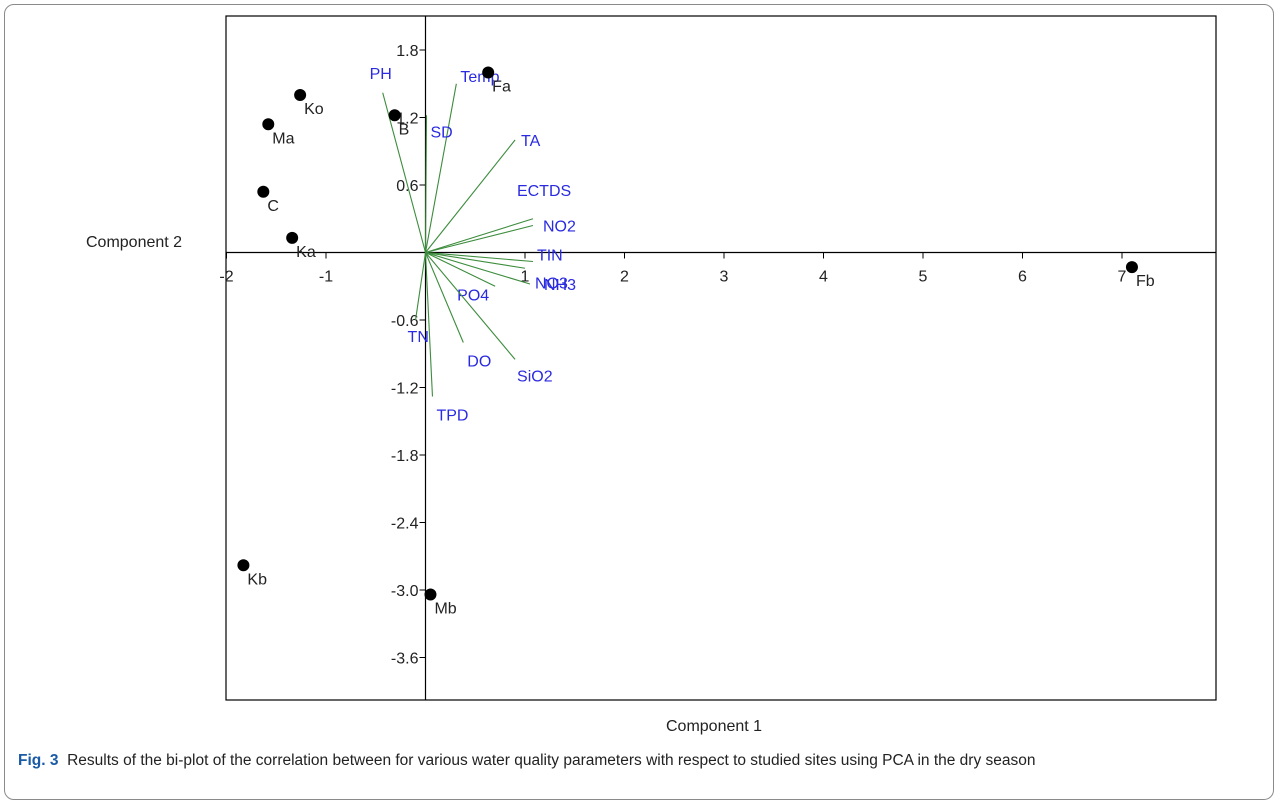 The height and width of the screenshot is (808, 1281). Describe the element at coordinates (1122, 277) in the screenshot. I see `x-tick-label: 7` at that location.